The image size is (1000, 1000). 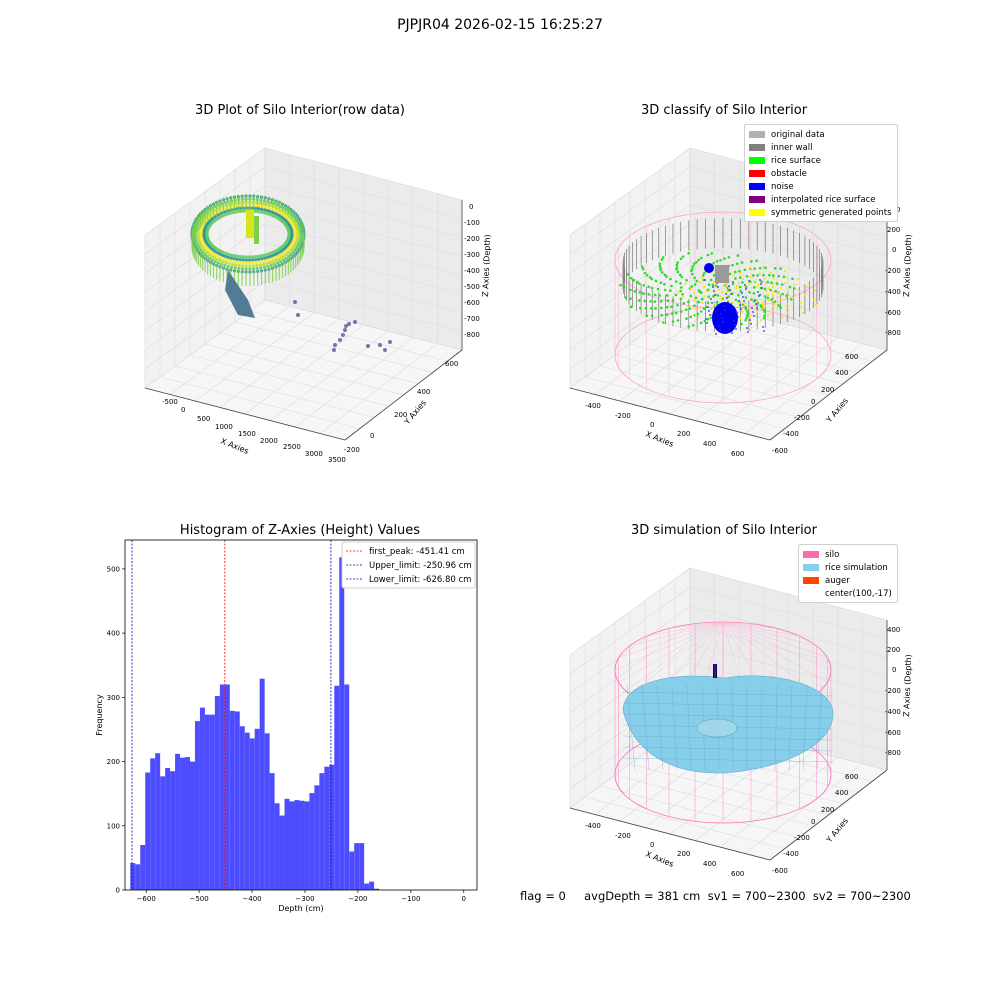 I want to click on rice-mesh, so click(x=689, y=727).